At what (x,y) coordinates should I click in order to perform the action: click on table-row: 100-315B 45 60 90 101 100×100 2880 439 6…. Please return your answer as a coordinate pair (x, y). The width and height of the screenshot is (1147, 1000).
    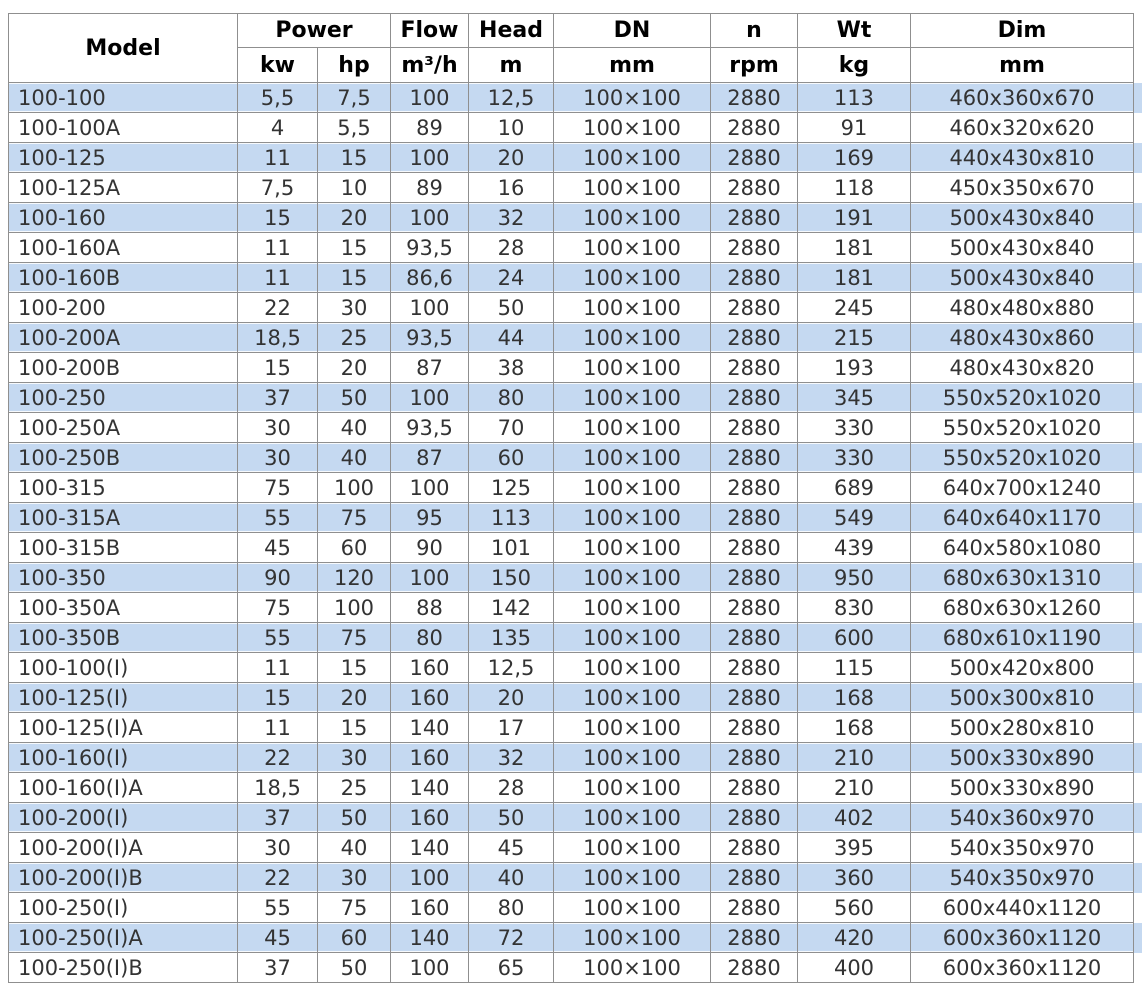
    Looking at the image, I should click on (575, 547).